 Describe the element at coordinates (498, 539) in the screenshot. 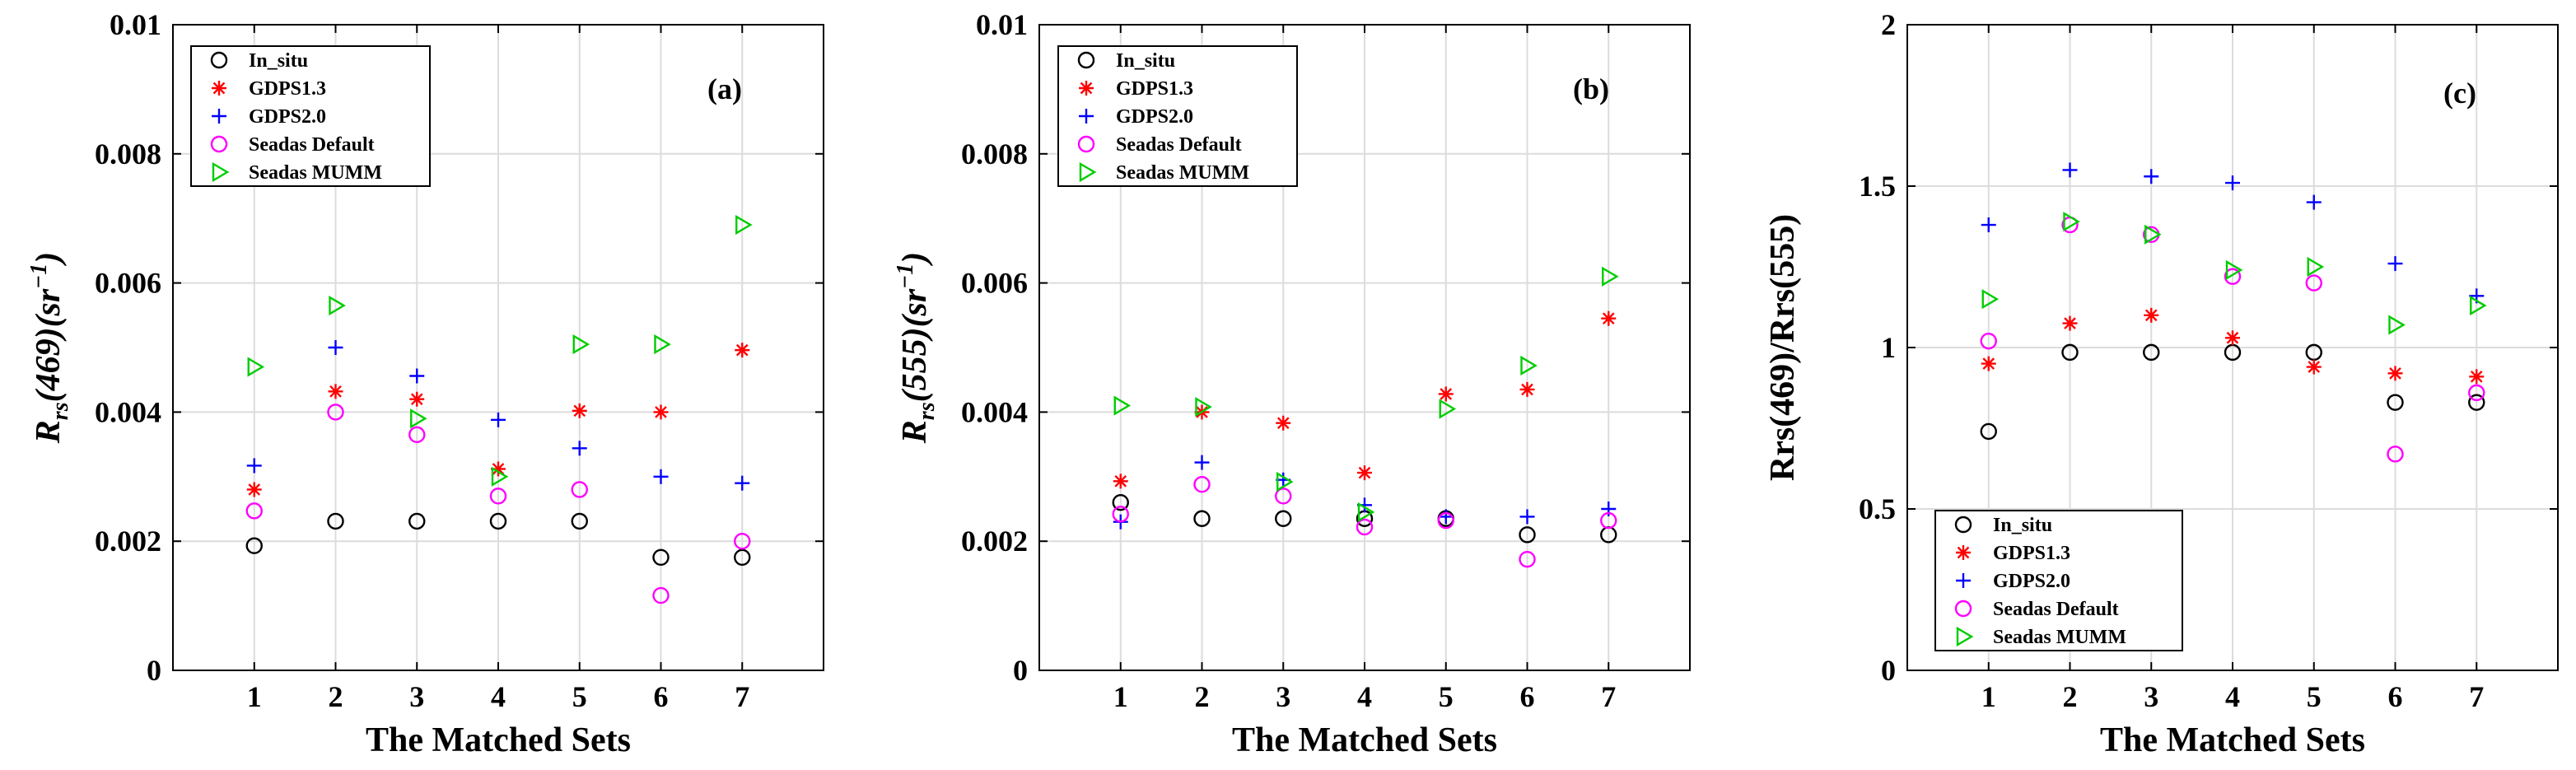

I see `series-in-situ` at that location.